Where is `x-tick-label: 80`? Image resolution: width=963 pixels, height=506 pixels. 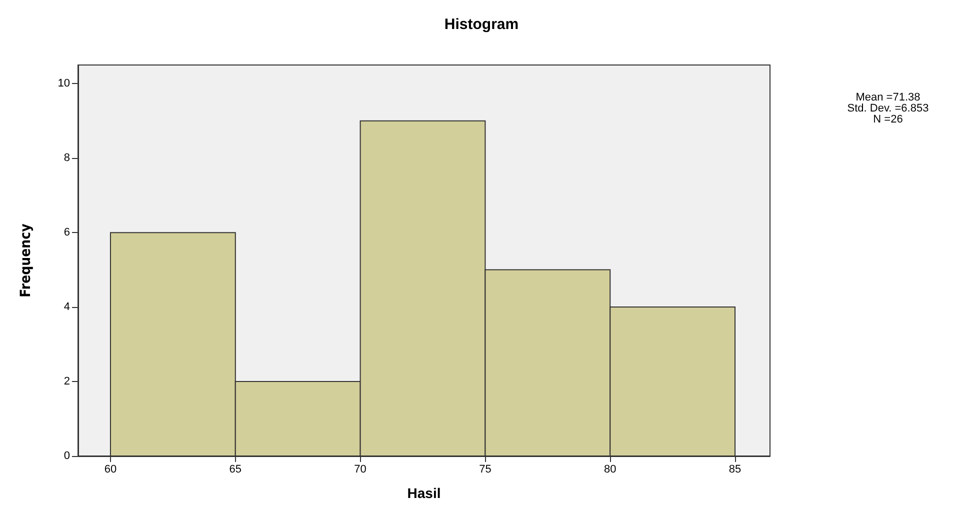
x-tick-label: 80 is located at coordinates (610, 470).